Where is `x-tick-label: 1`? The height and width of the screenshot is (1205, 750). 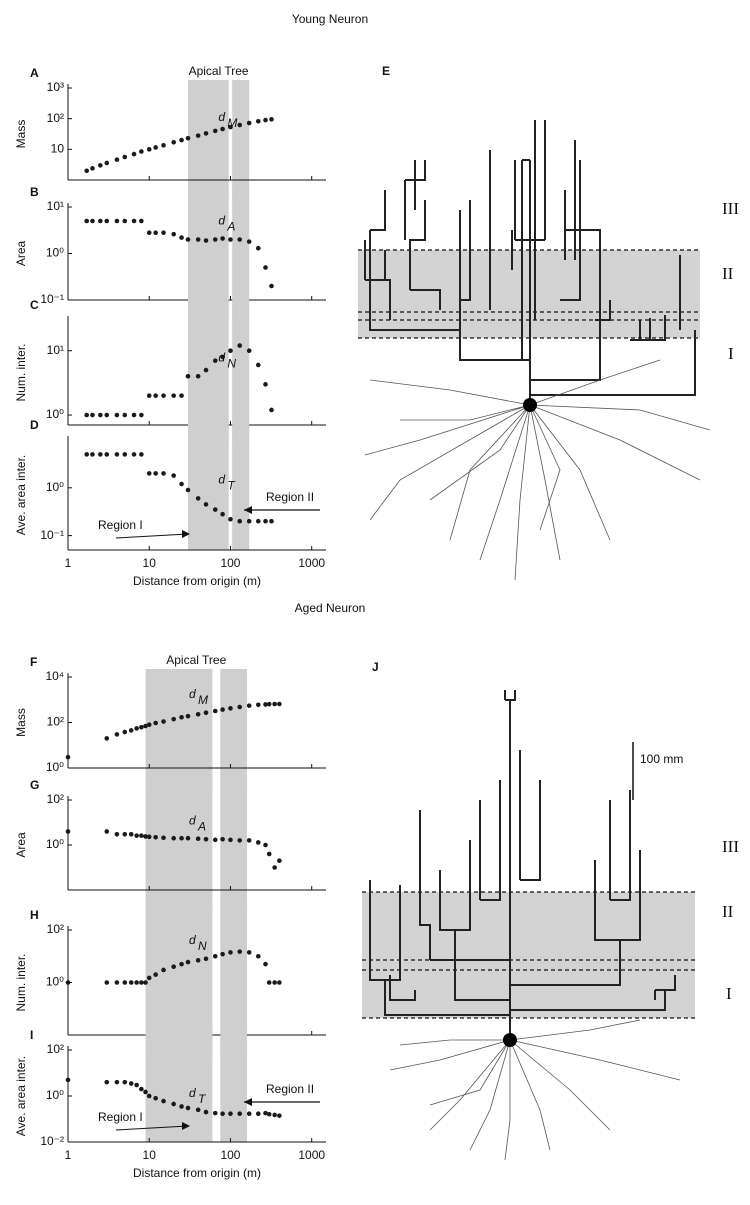
x-tick-label: 1 is located at coordinates (68, 1155).